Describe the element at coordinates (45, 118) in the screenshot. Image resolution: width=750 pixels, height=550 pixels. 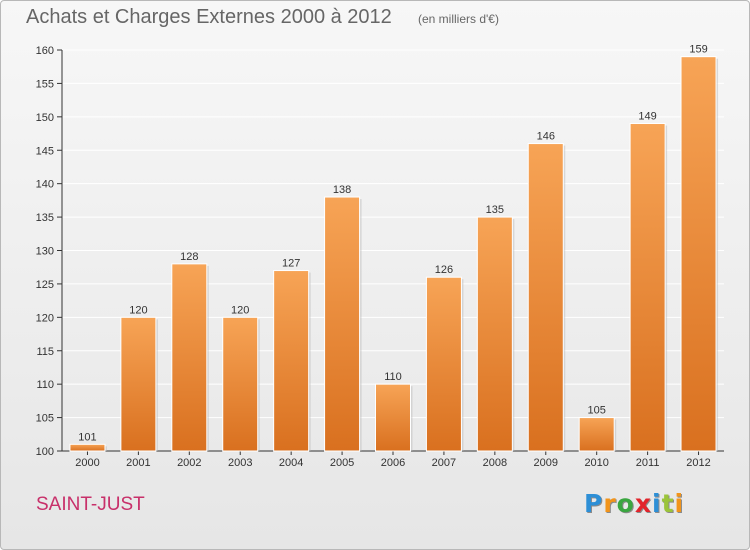
I see `y-tick-label: 150` at that location.